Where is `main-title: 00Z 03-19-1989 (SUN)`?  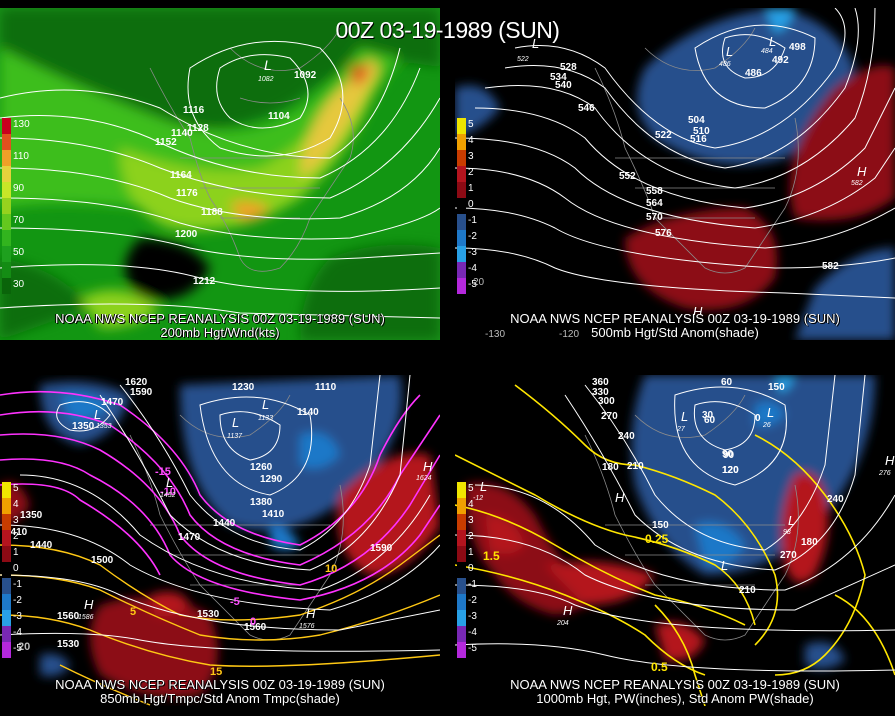 main-title: 00Z 03-19-1989 (SUN) is located at coordinates (447, 30).